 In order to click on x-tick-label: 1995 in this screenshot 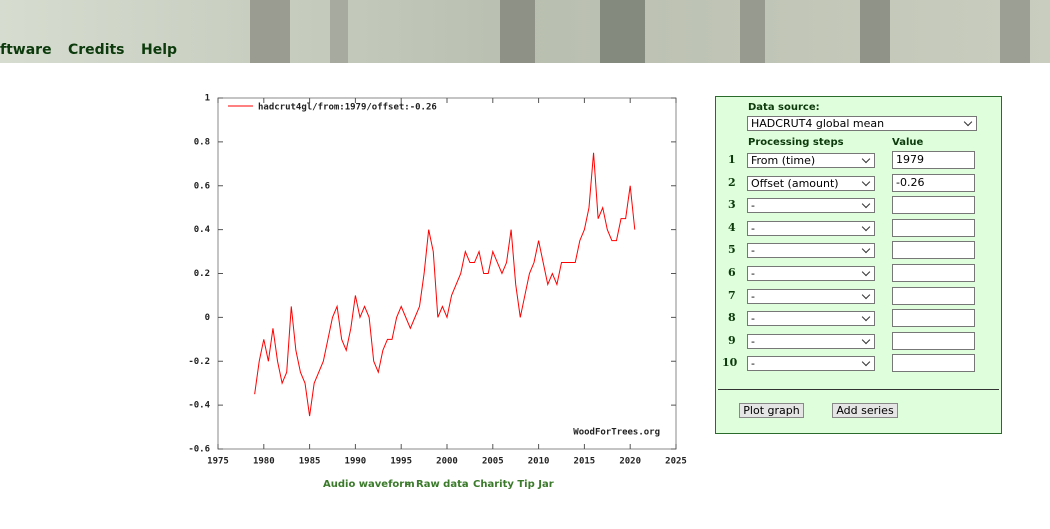, I will do `click(401, 462)`.